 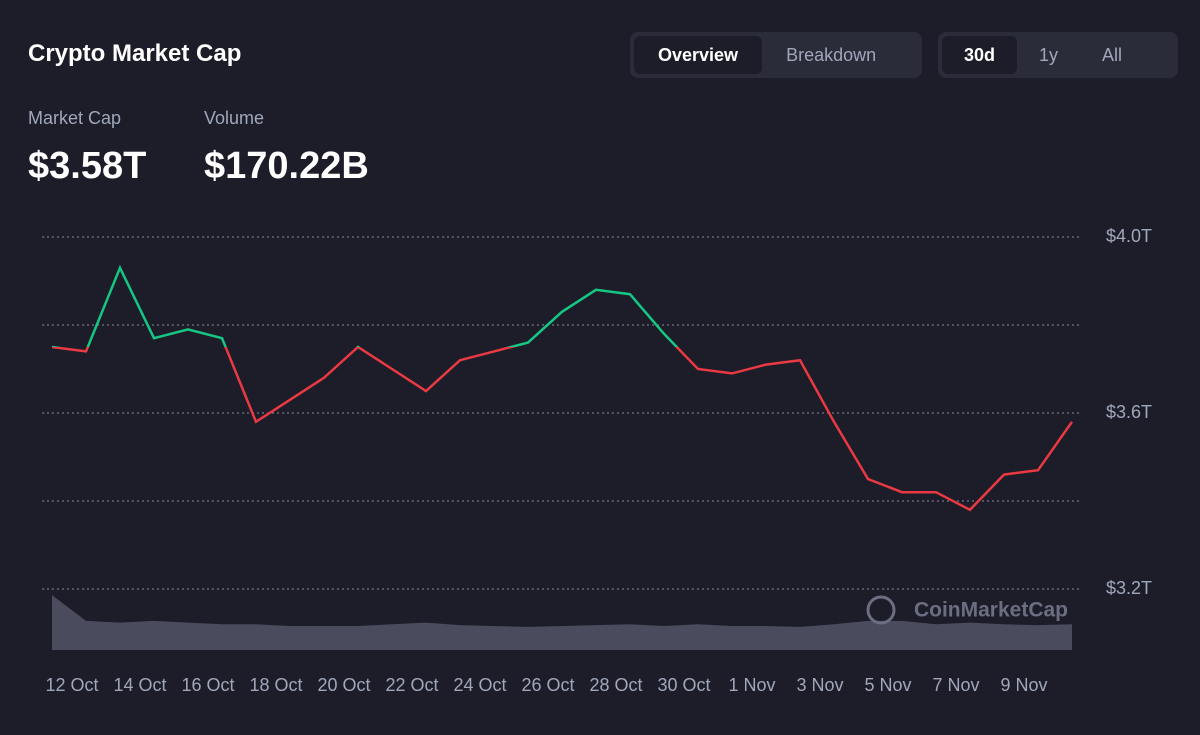 I want to click on x-tick-label: 30 Oct, so click(x=683, y=685).